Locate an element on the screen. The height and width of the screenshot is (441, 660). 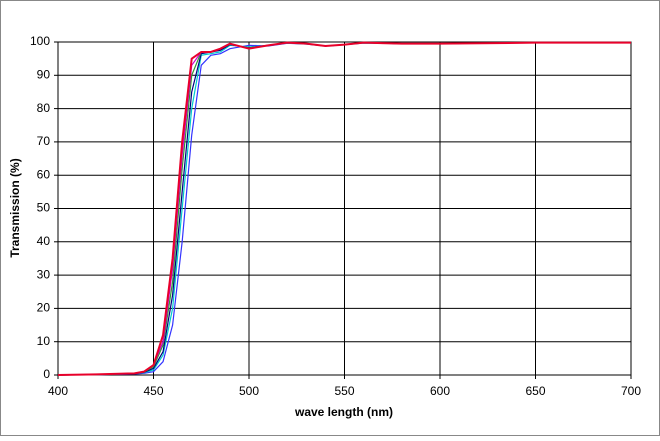
x-tick-label: 650 is located at coordinates (535, 391).